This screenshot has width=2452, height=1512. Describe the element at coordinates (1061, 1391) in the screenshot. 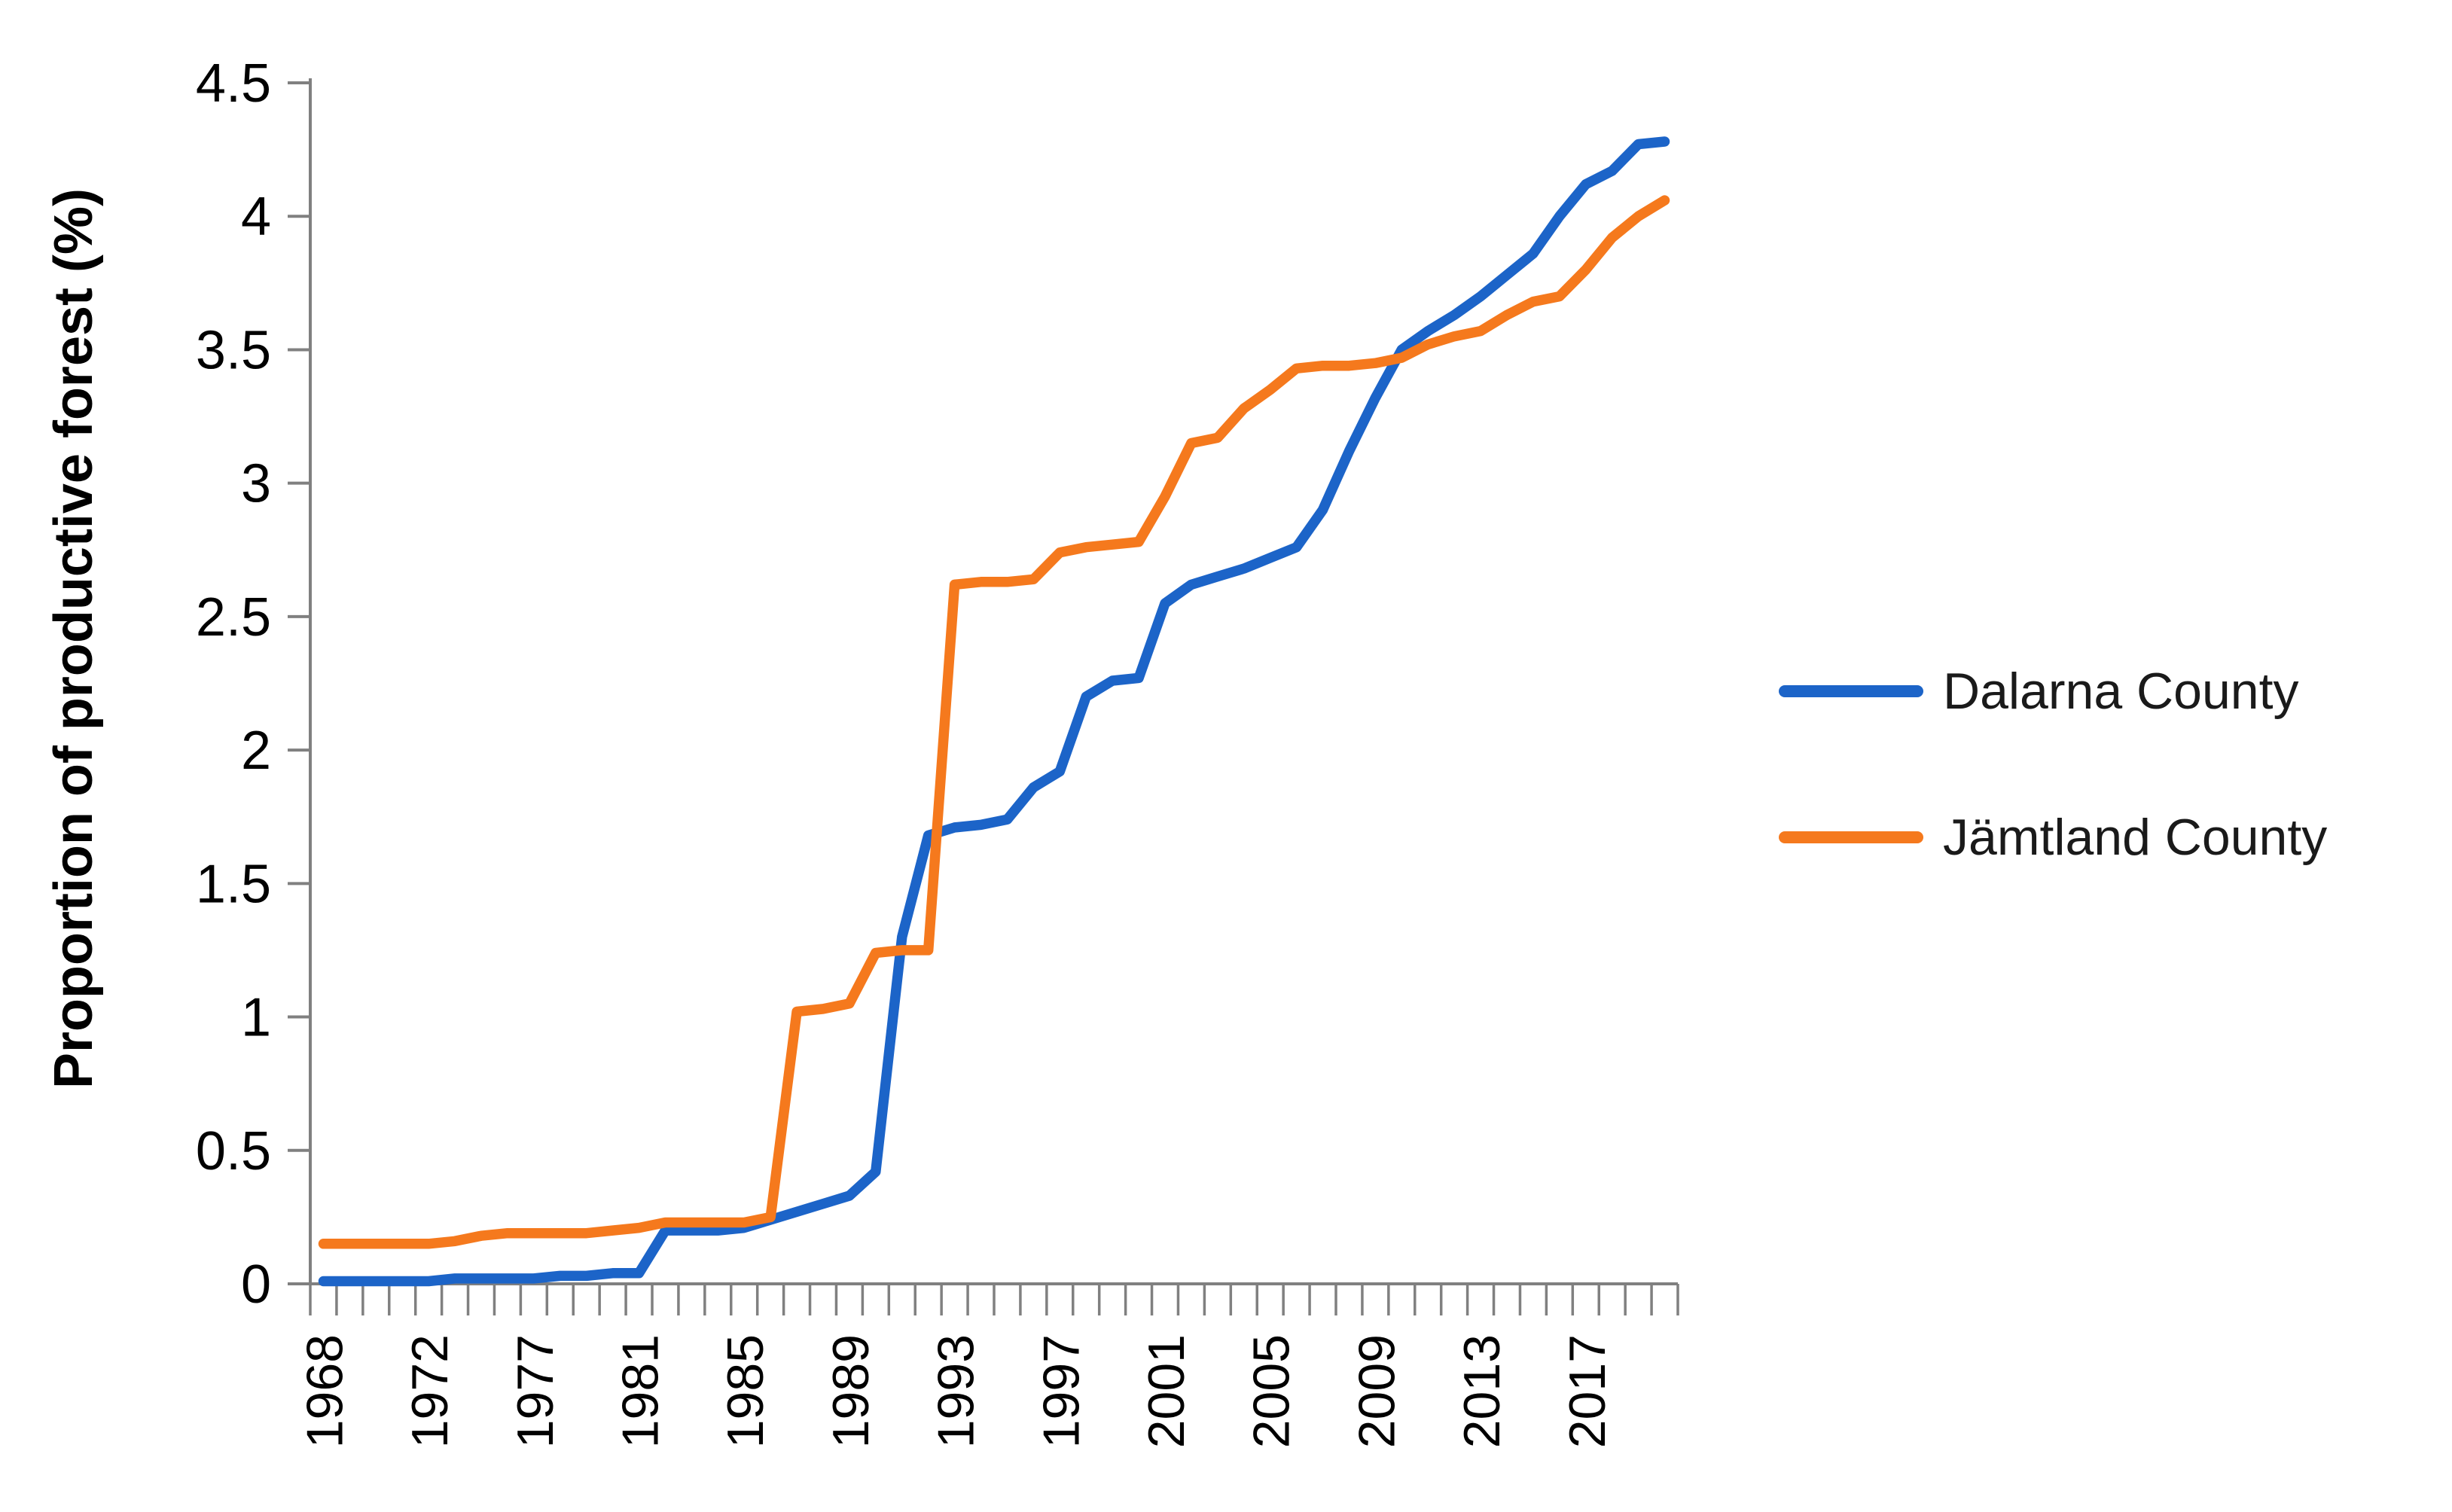

I see `x-tick-label: 1997` at that location.